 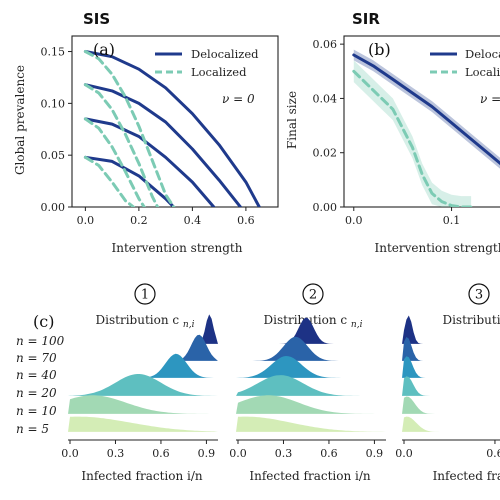 I want to click on ridge-row-label: n = 70, so click(x=36, y=358).